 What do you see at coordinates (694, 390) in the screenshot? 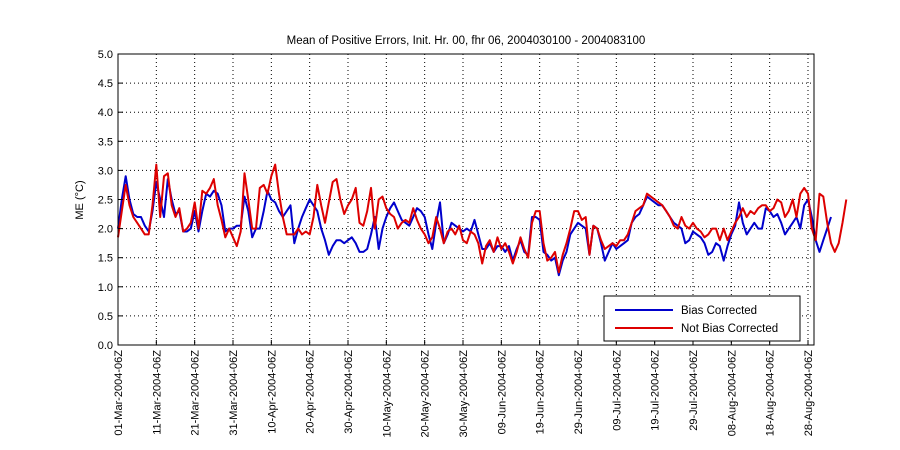
I see `x-tick-label: 29-Jul-2004-06Z` at bounding box center [694, 390].